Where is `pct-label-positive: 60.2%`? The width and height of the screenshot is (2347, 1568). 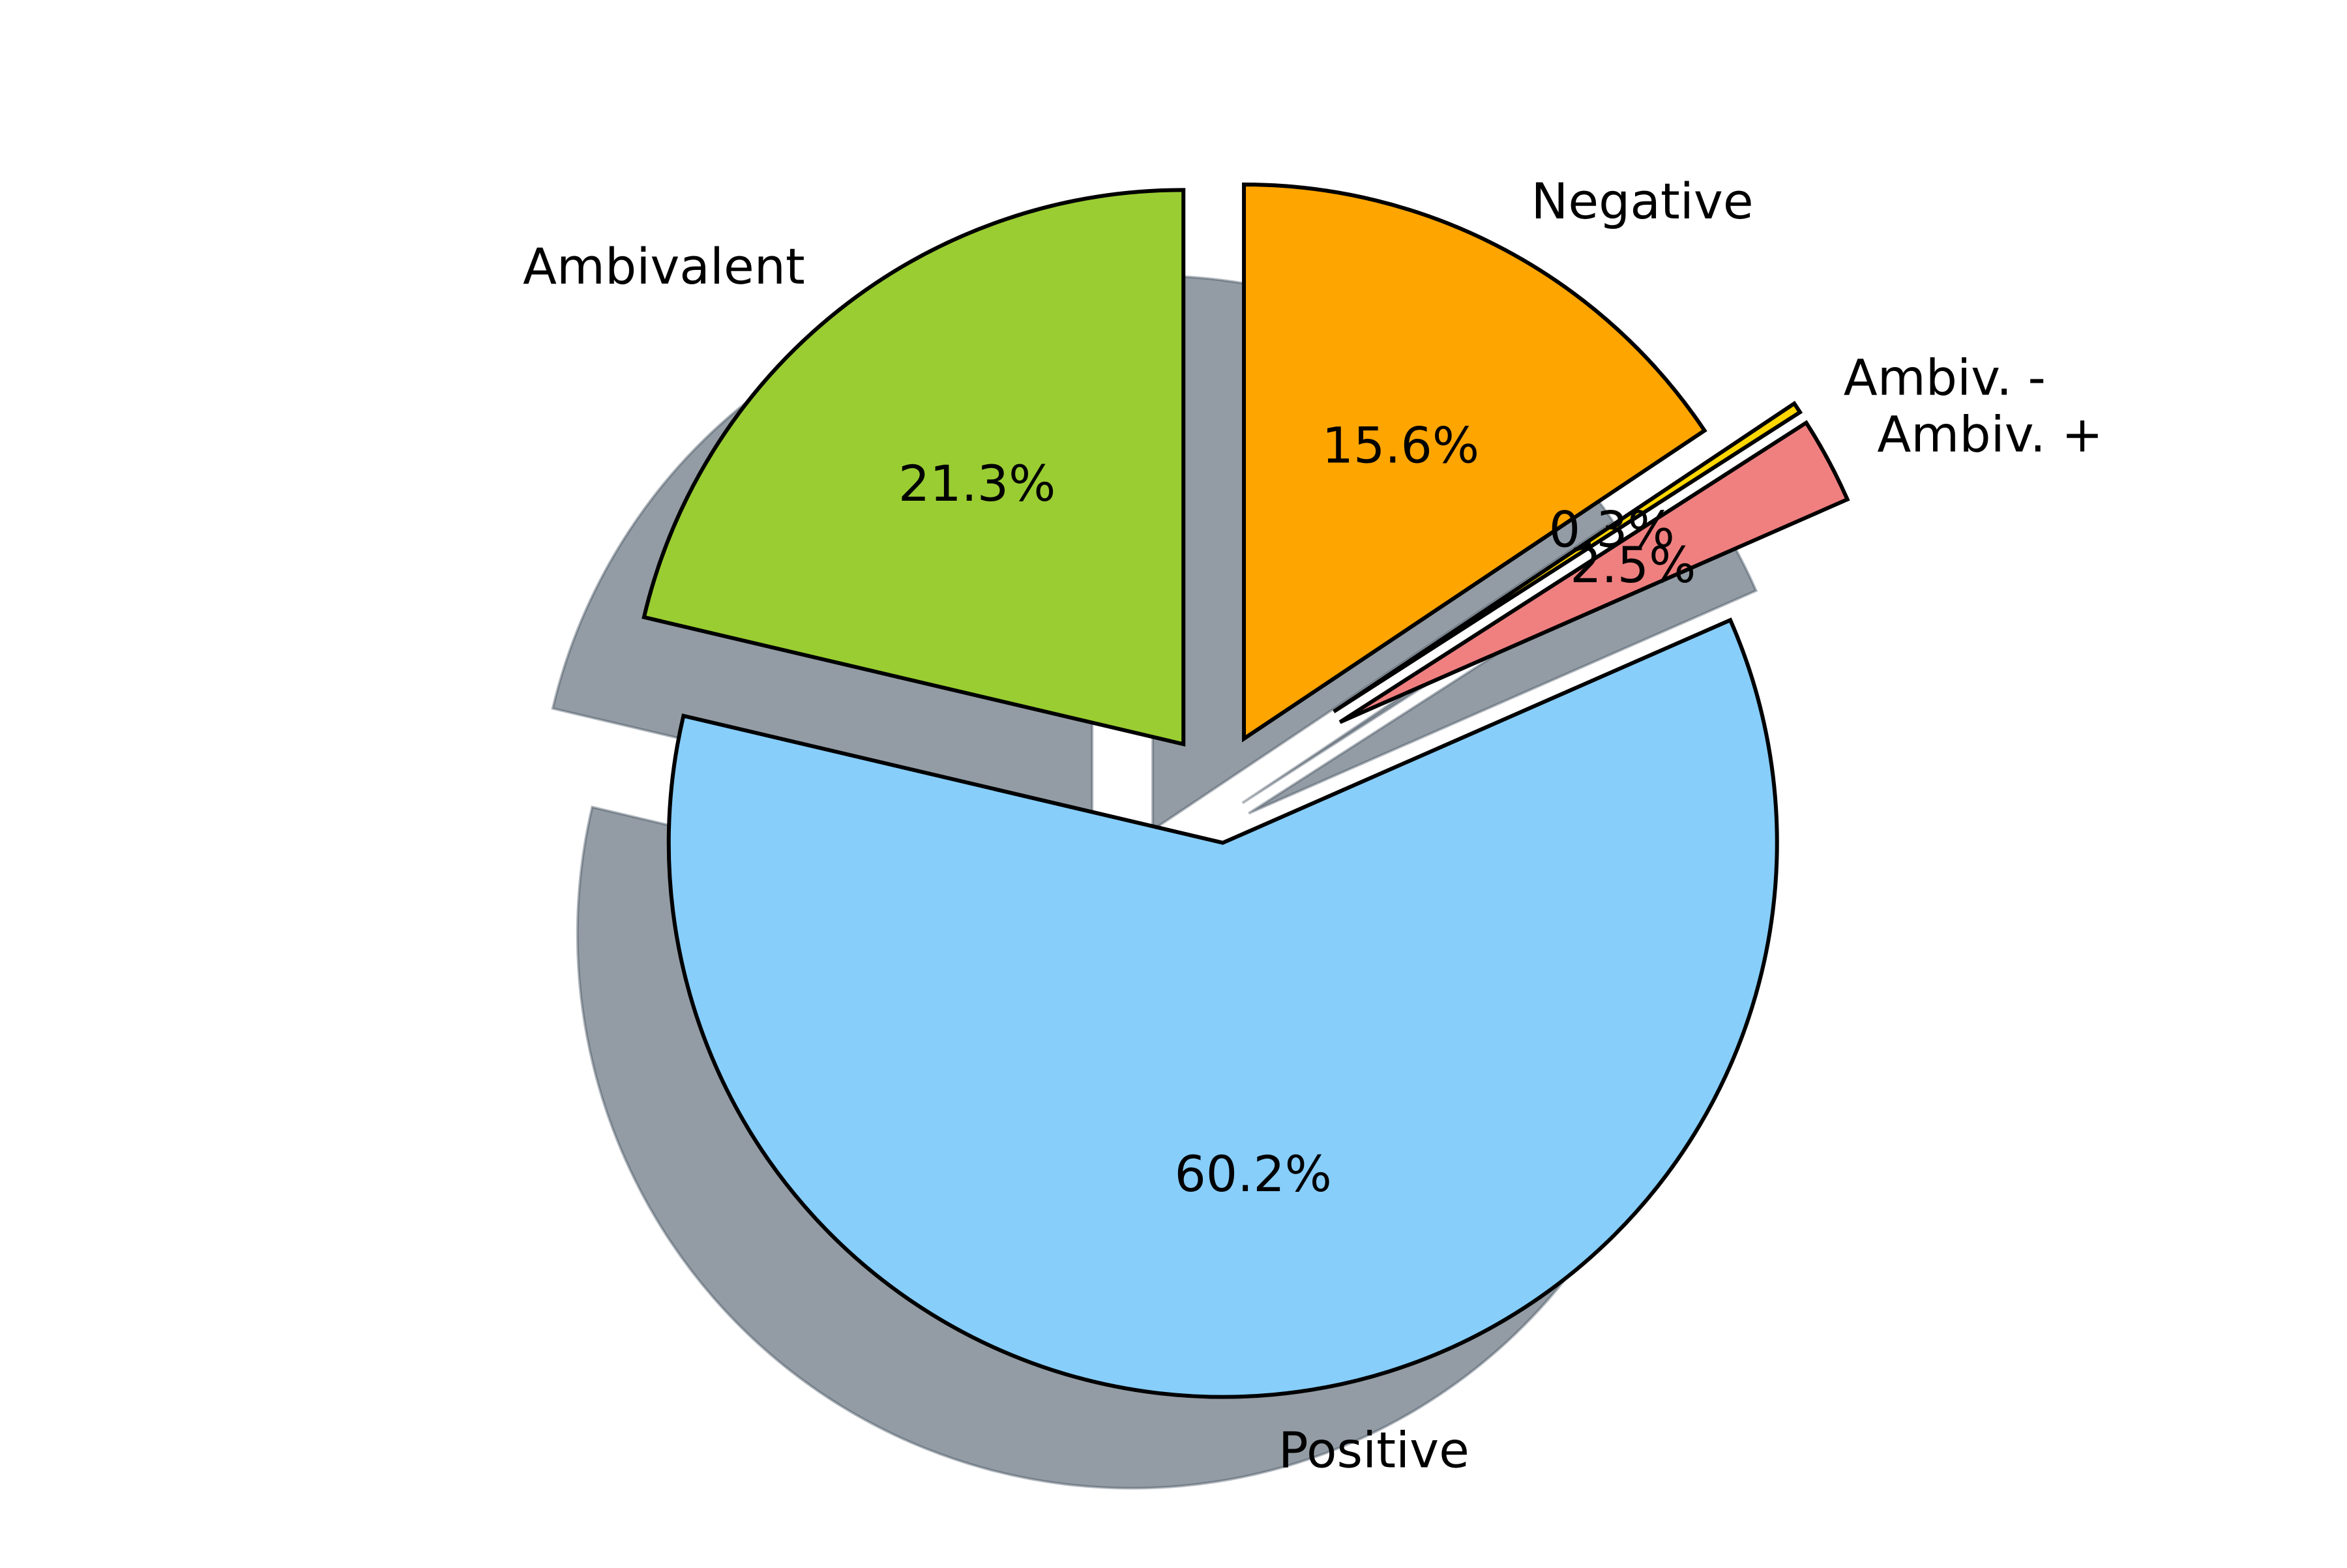
pct-label-positive: 60.2% is located at coordinates (1252, 1174).